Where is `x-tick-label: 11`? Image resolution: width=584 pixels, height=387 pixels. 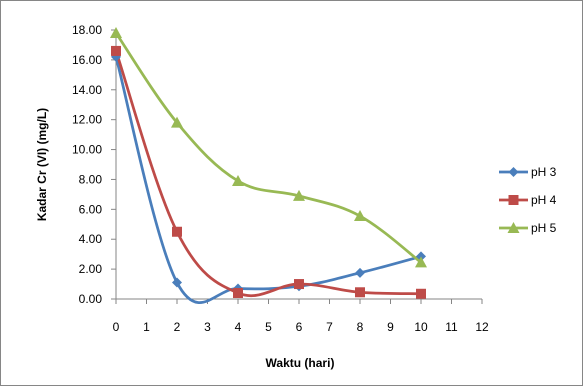 x-tick-label: 11 is located at coordinates (451, 327).